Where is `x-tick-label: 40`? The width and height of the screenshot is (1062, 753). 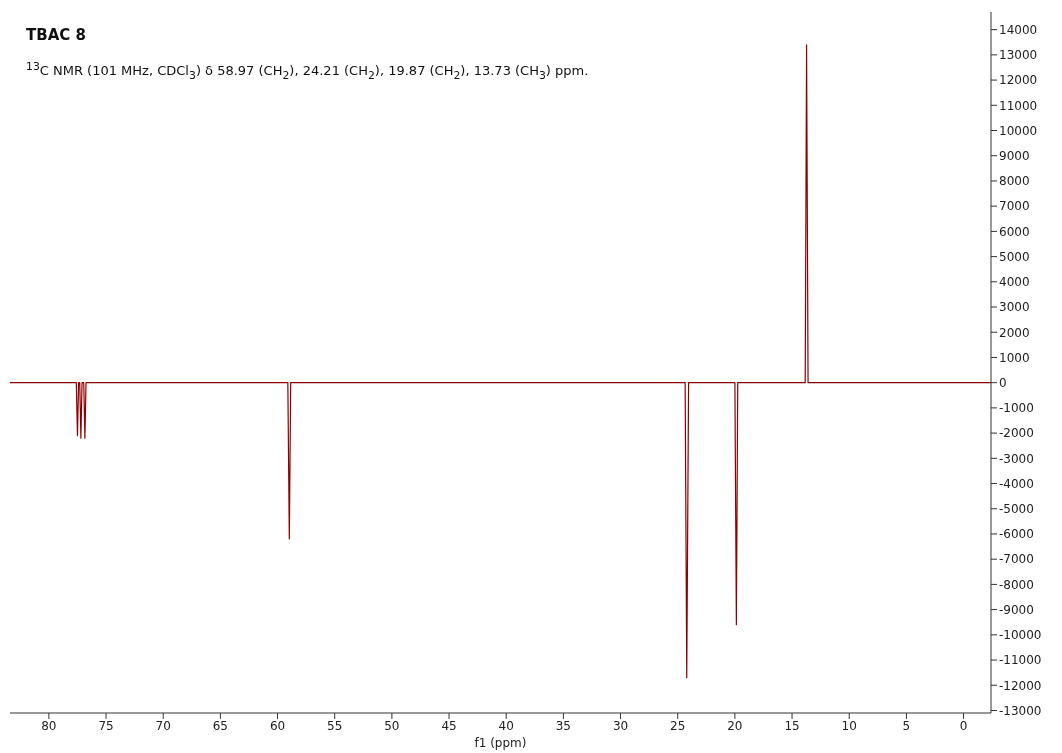
x-tick-label: 40 is located at coordinates (506, 725).